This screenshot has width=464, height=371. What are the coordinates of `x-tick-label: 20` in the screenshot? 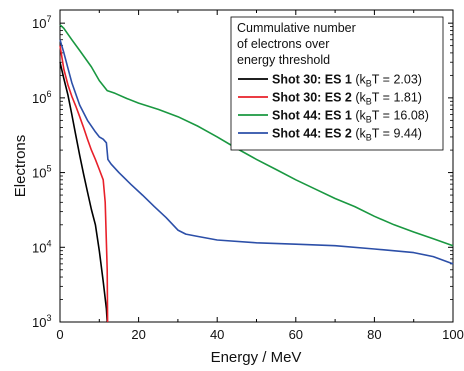 It's located at (138, 334).